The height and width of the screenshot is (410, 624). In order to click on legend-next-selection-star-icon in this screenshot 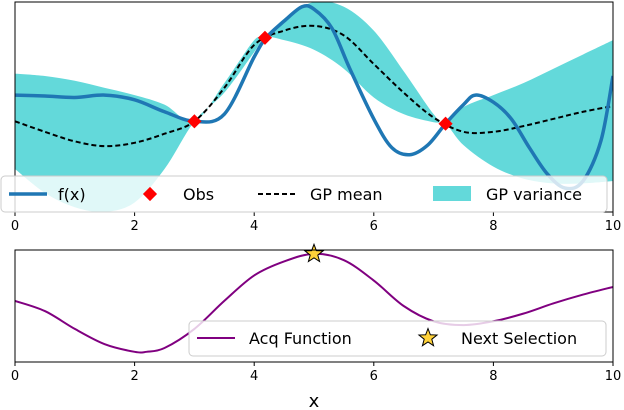, I will do `click(428, 337)`.